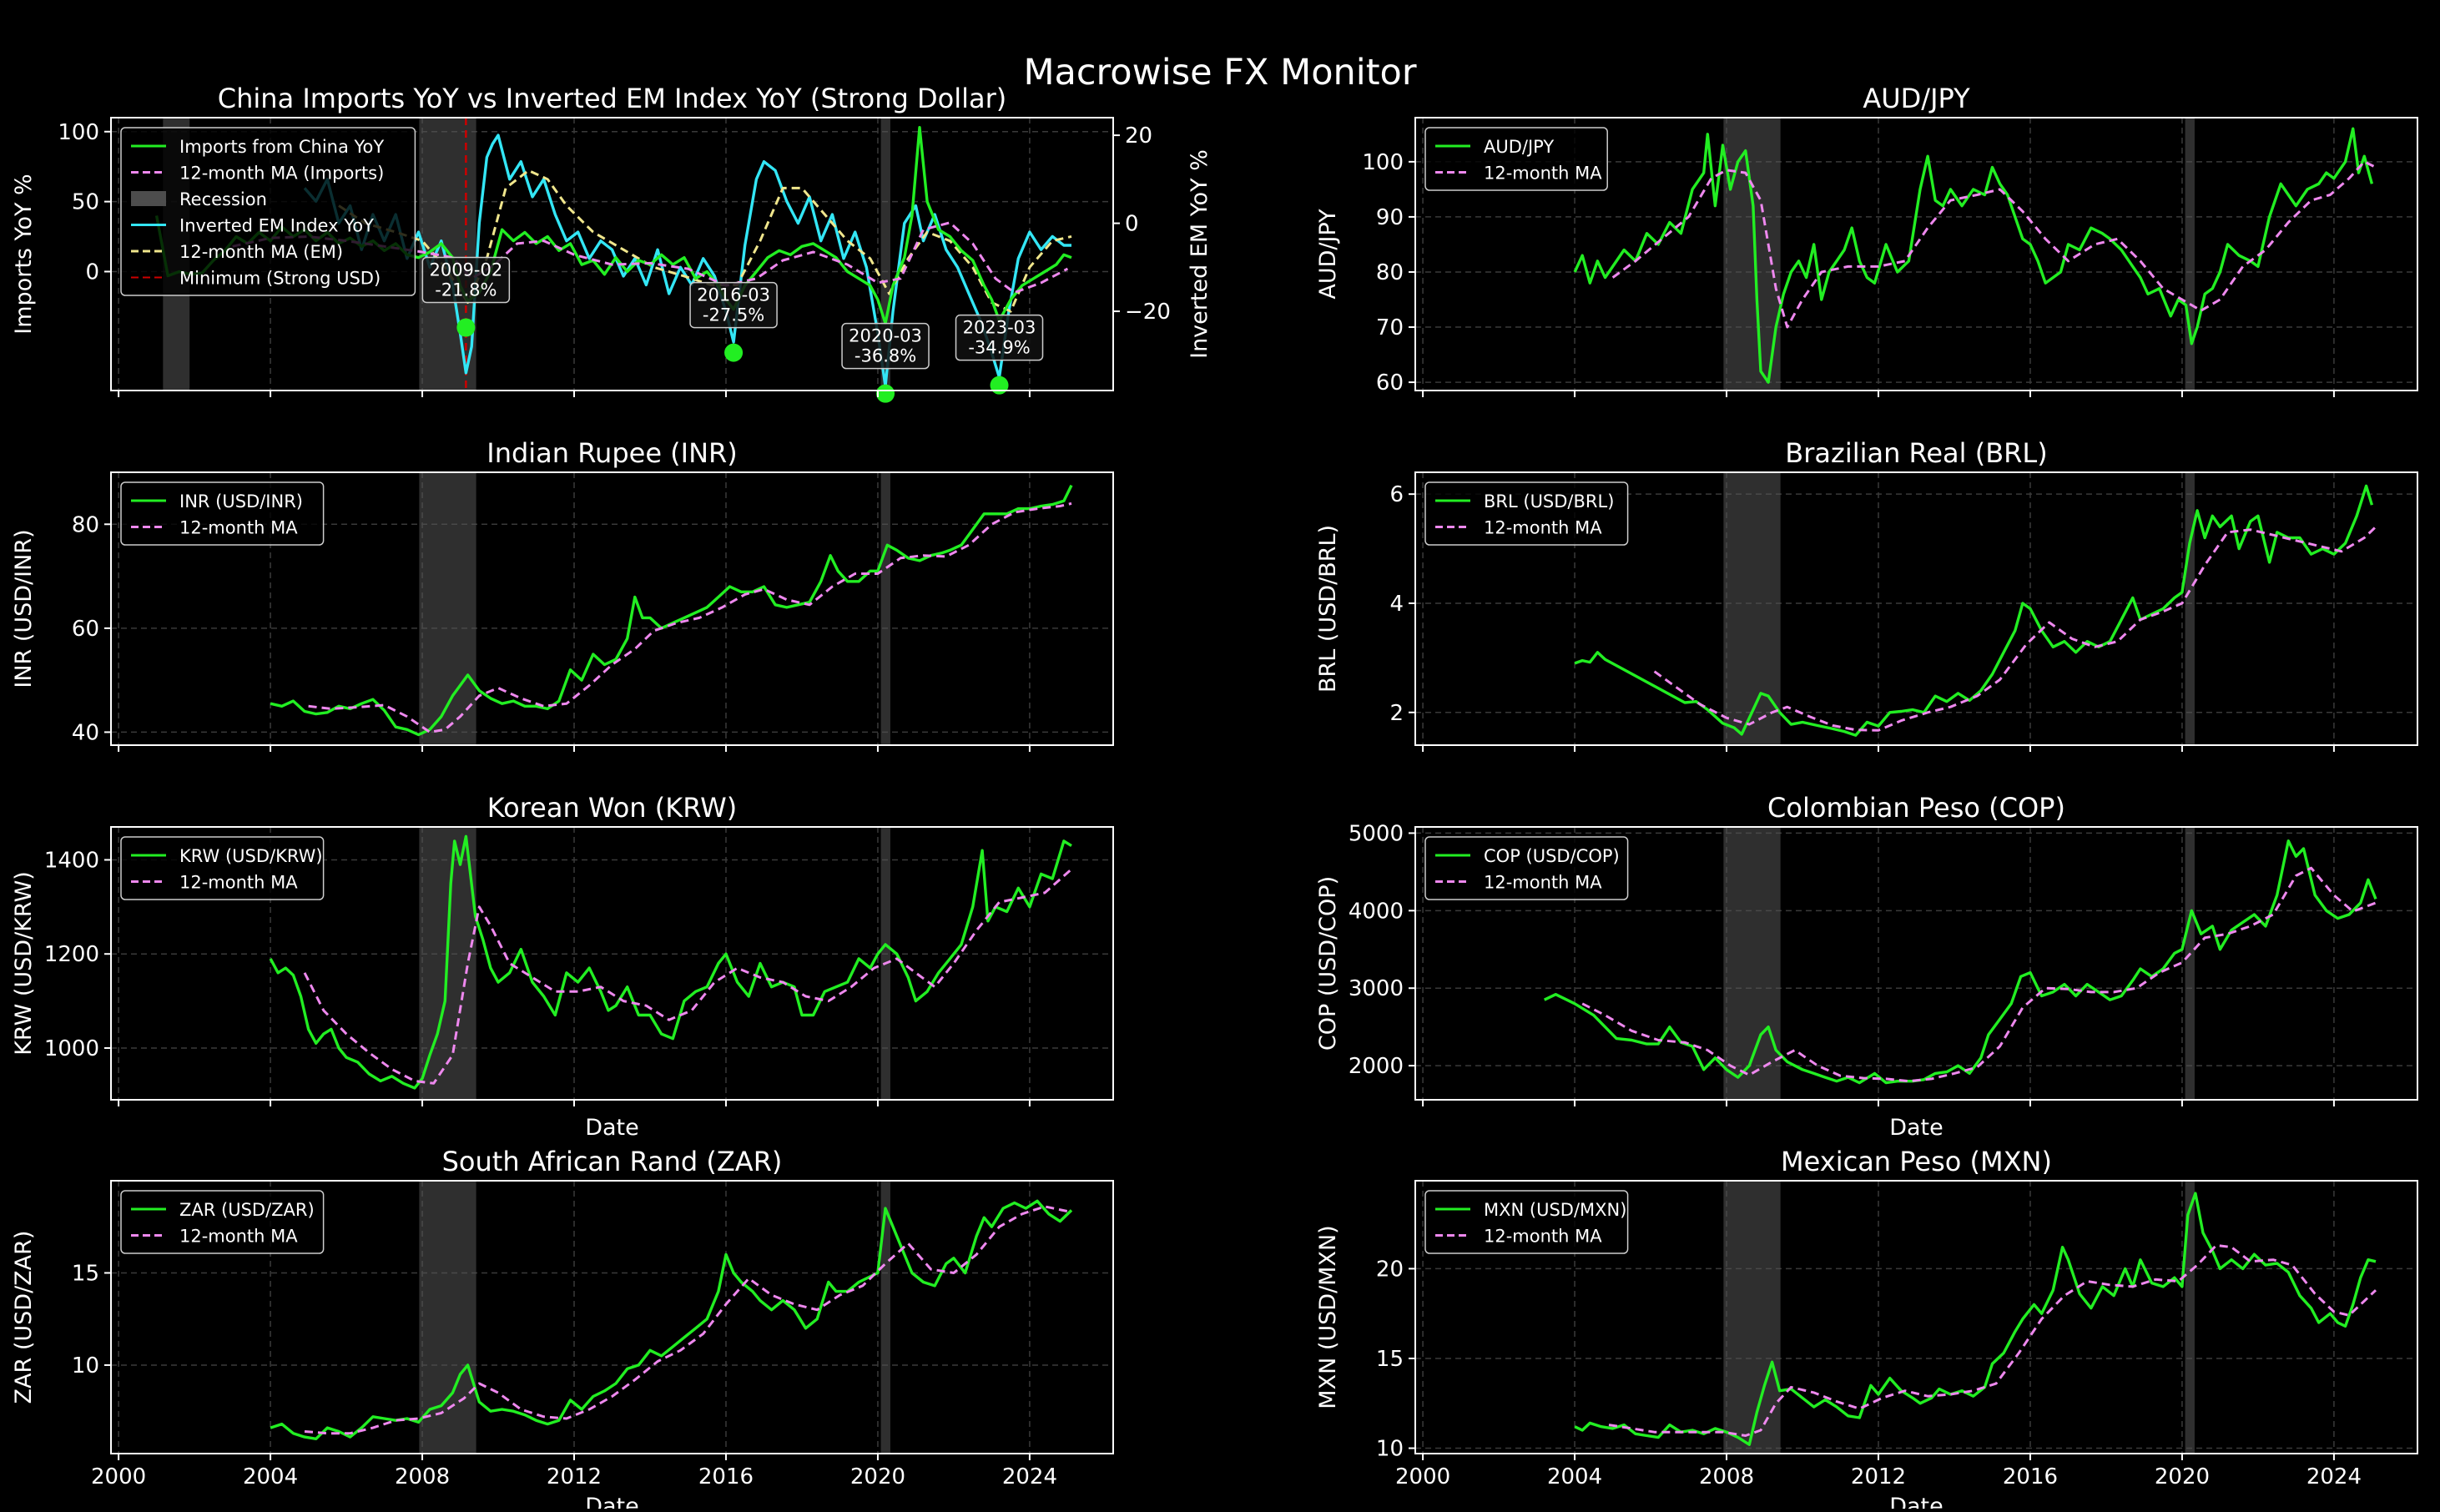 The height and width of the screenshot is (1512, 2440). Describe the element at coordinates (1220, 72) in the screenshot. I see `figure-title: Macrowise FX Monitor` at that location.